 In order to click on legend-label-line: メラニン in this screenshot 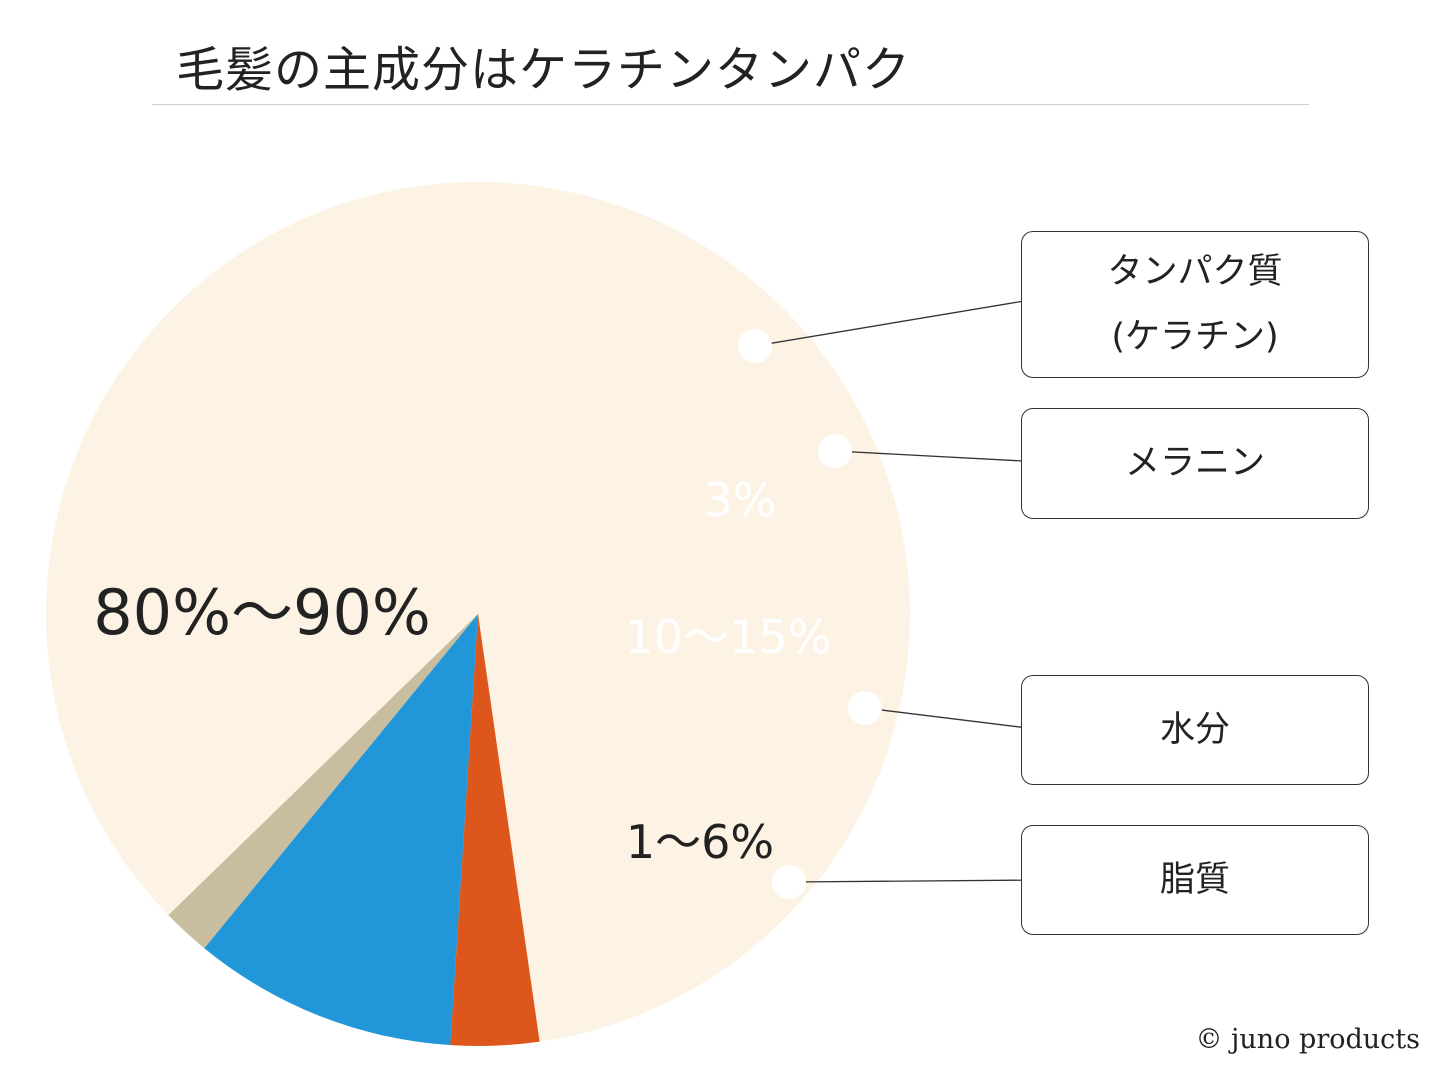, I will do `click(1194, 463)`.